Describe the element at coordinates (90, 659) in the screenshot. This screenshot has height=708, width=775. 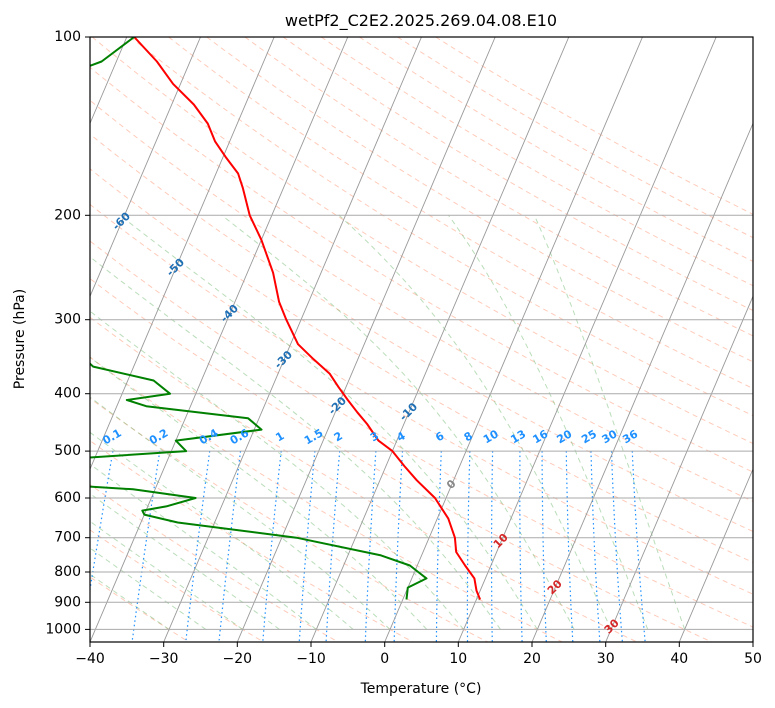
I see `x-tick-label: −40` at that location.